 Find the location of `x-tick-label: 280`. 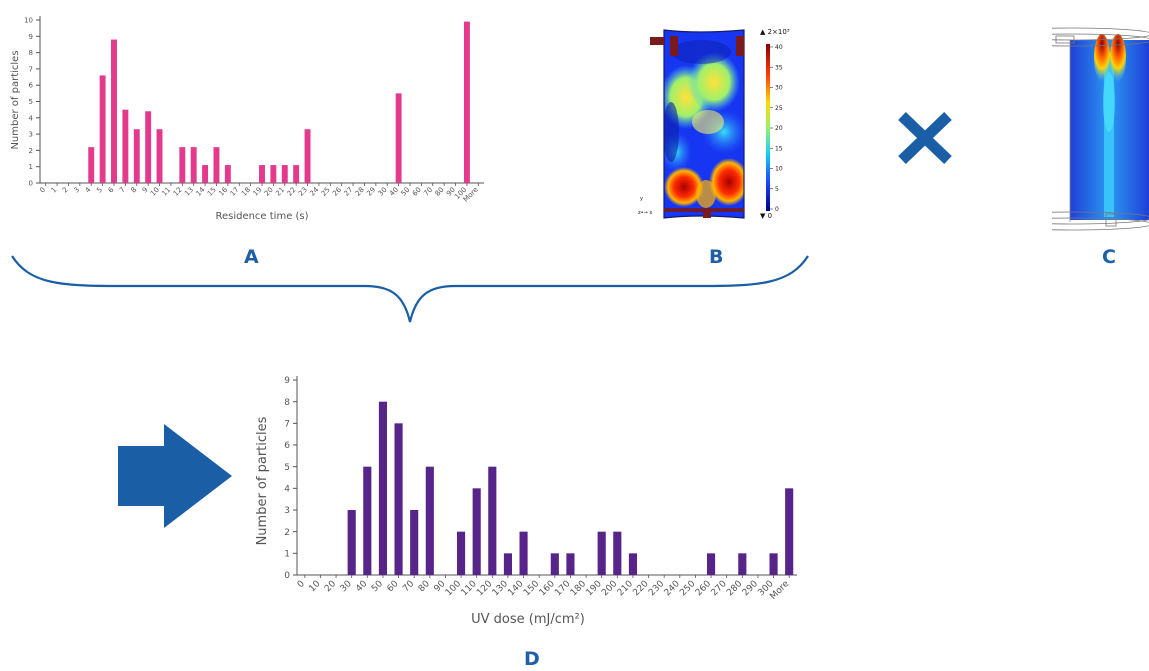

x-tick-label: 280 is located at coordinates (734, 588).